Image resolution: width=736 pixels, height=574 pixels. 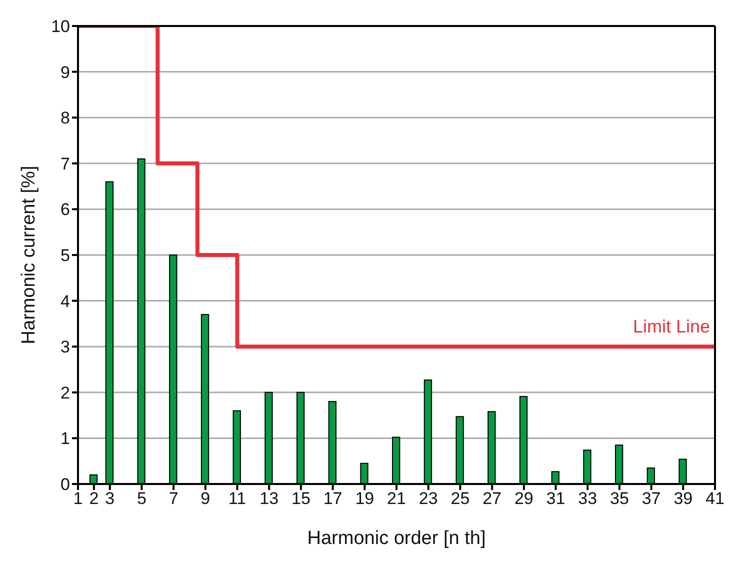 What do you see at coordinates (29, 255) in the screenshot?
I see `y-axis-title: Harmonic current [%]` at bounding box center [29, 255].